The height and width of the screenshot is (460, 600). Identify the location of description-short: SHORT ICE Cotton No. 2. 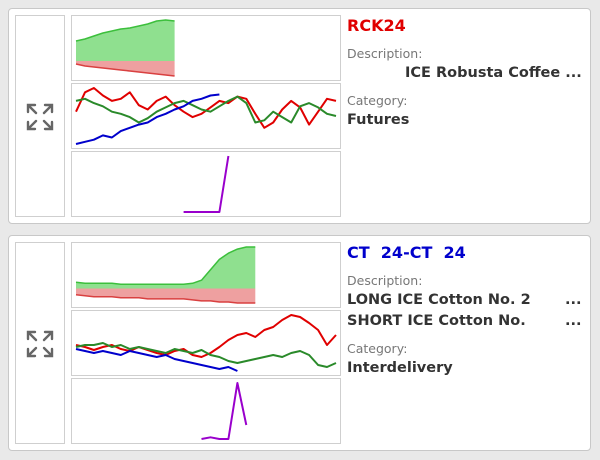
(438, 321).